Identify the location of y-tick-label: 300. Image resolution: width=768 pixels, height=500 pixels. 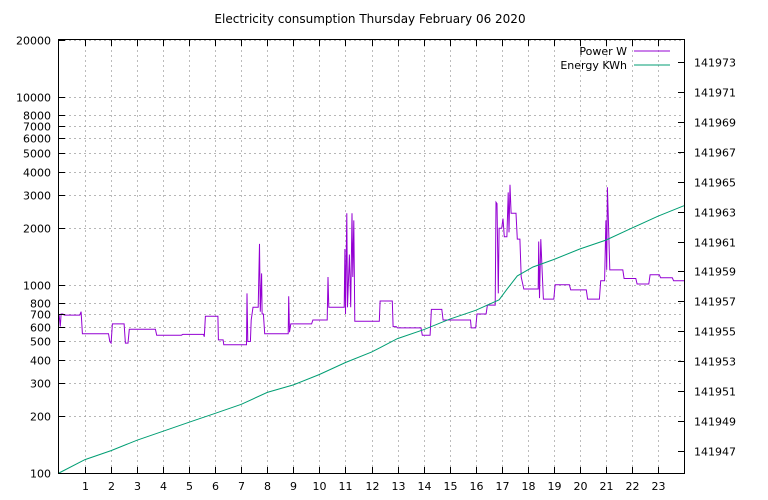
(40, 384).